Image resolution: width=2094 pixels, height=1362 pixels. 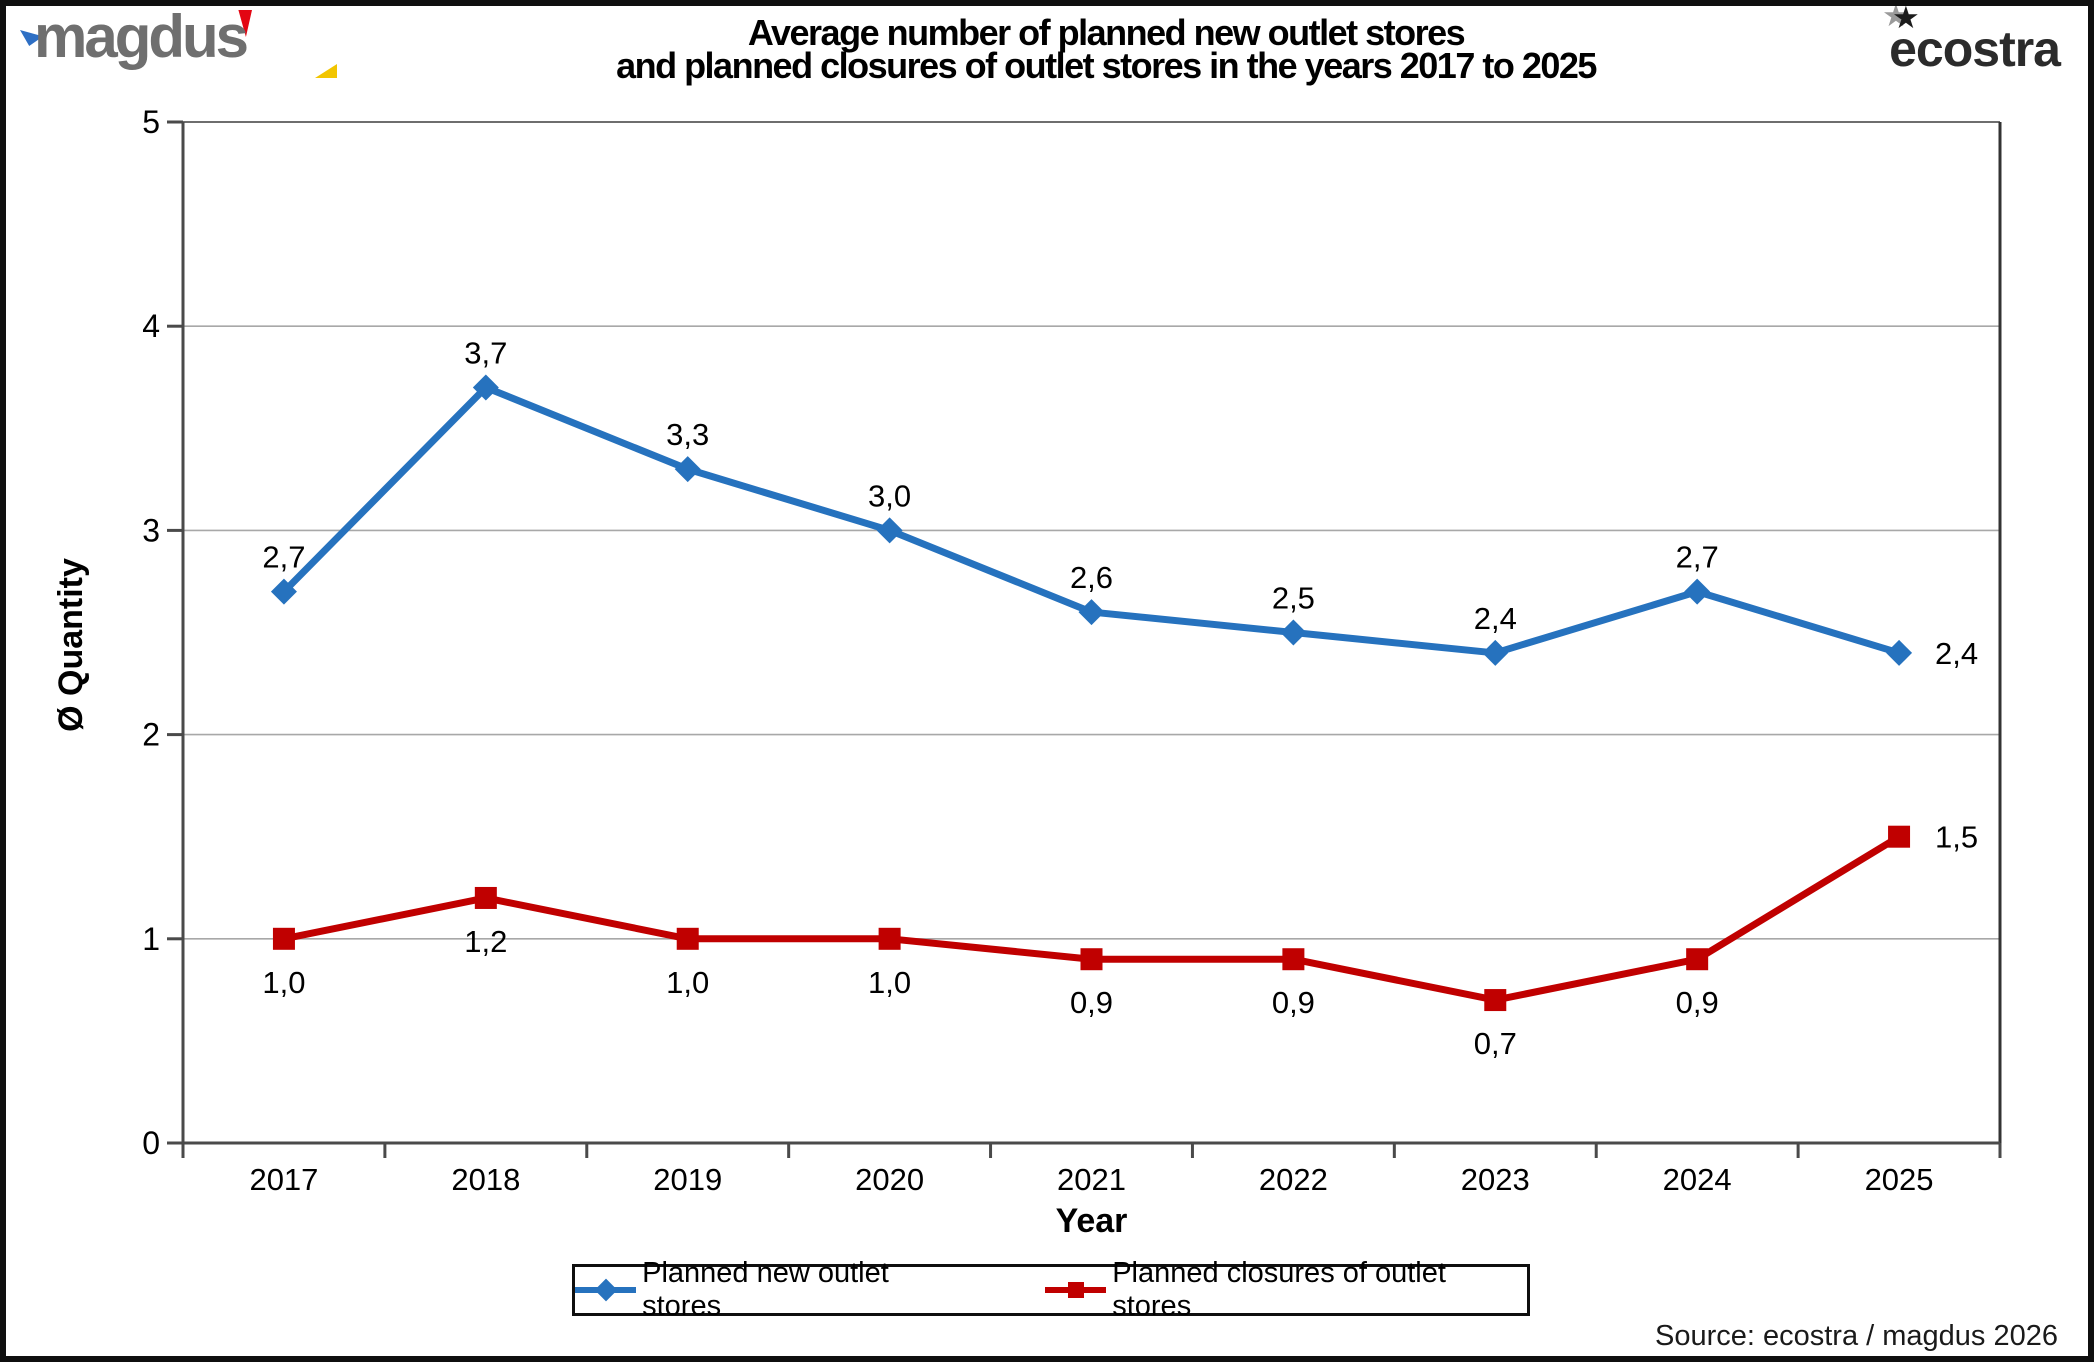 What do you see at coordinates (1495, 1179) in the screenshot?
I see `x-tick-label: 2023` at bounding box center [1495, 1179].